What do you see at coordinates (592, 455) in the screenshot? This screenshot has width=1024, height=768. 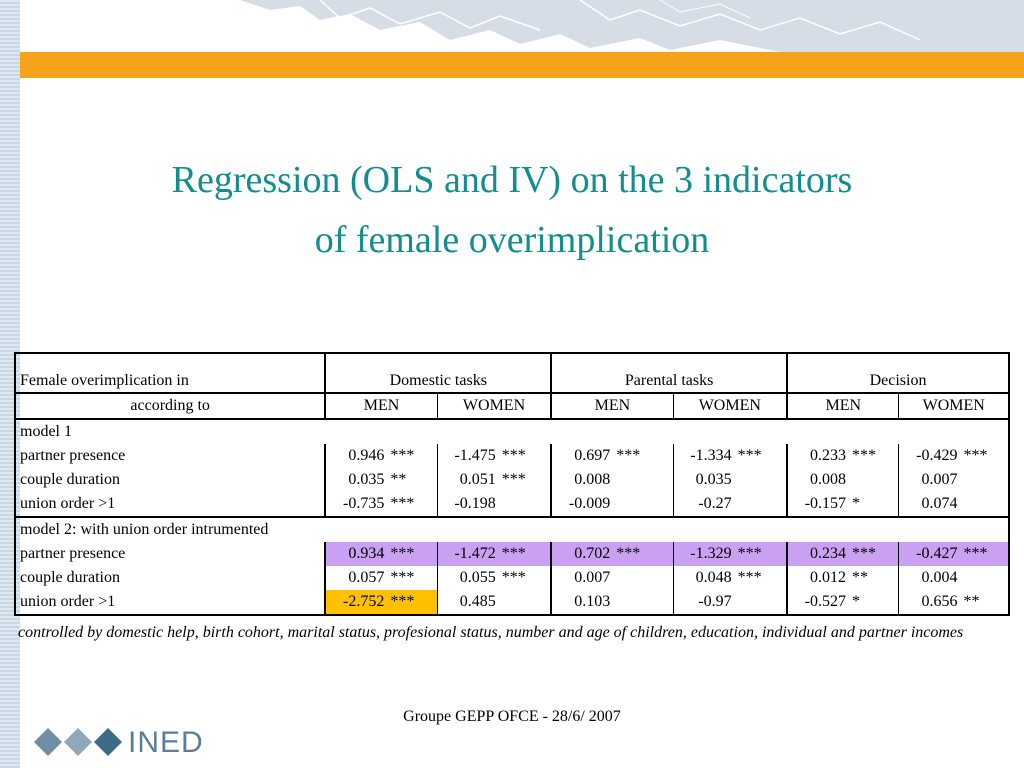 I see `coef-value: 0.697` at bounding box center [592, 455].